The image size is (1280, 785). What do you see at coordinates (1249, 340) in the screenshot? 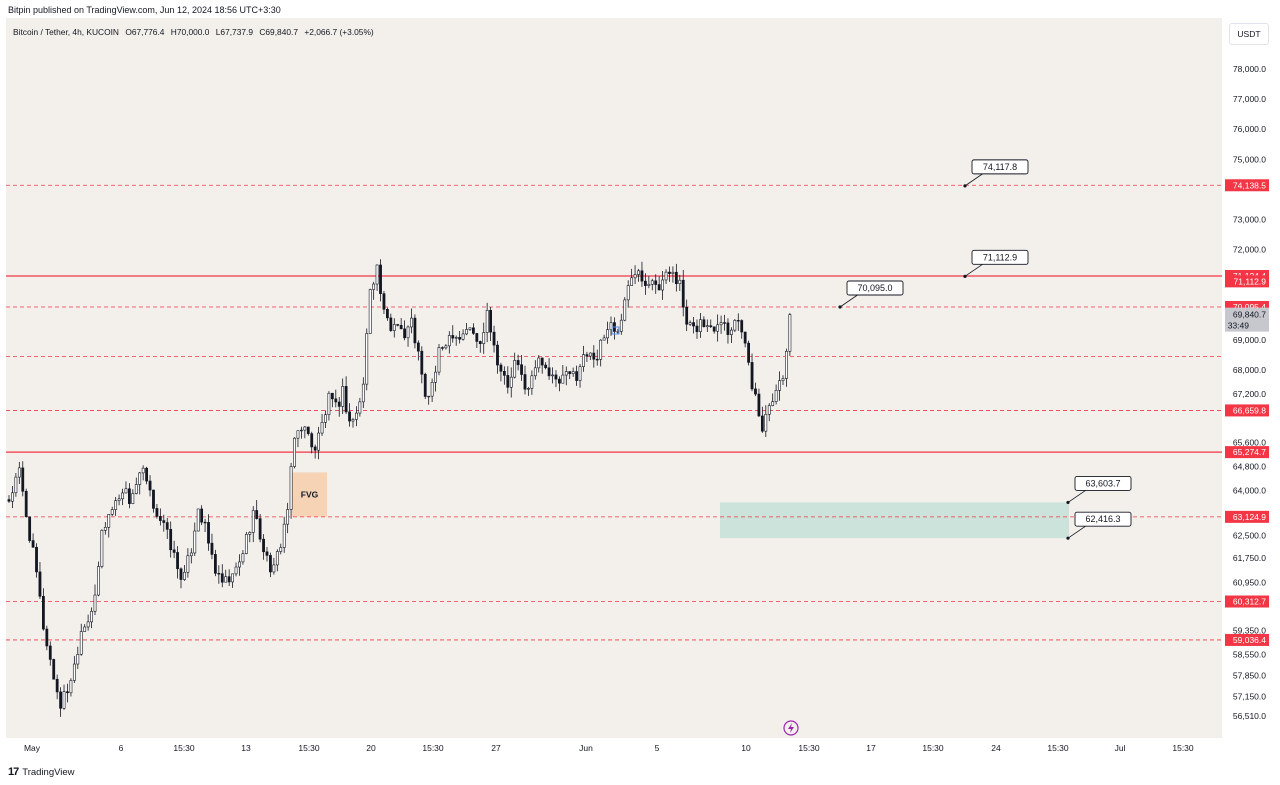
I see `y-tick-label: 69,000.0` at bounding box center [1249, 340].